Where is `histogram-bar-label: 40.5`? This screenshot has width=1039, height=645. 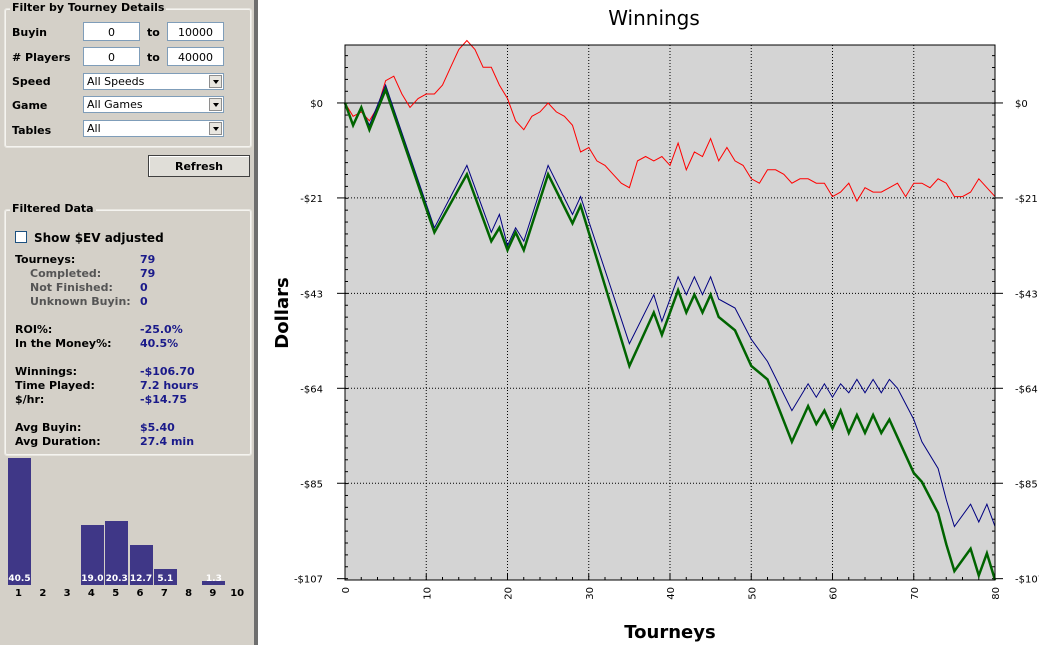
histogram-bar-label: 40.5 is located at coordinates (19, 579).